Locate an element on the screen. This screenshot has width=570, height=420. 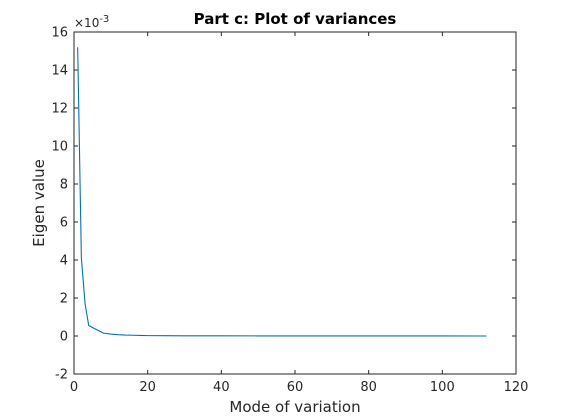
x-tick-label: 120 is located at coordinates (516, 387).